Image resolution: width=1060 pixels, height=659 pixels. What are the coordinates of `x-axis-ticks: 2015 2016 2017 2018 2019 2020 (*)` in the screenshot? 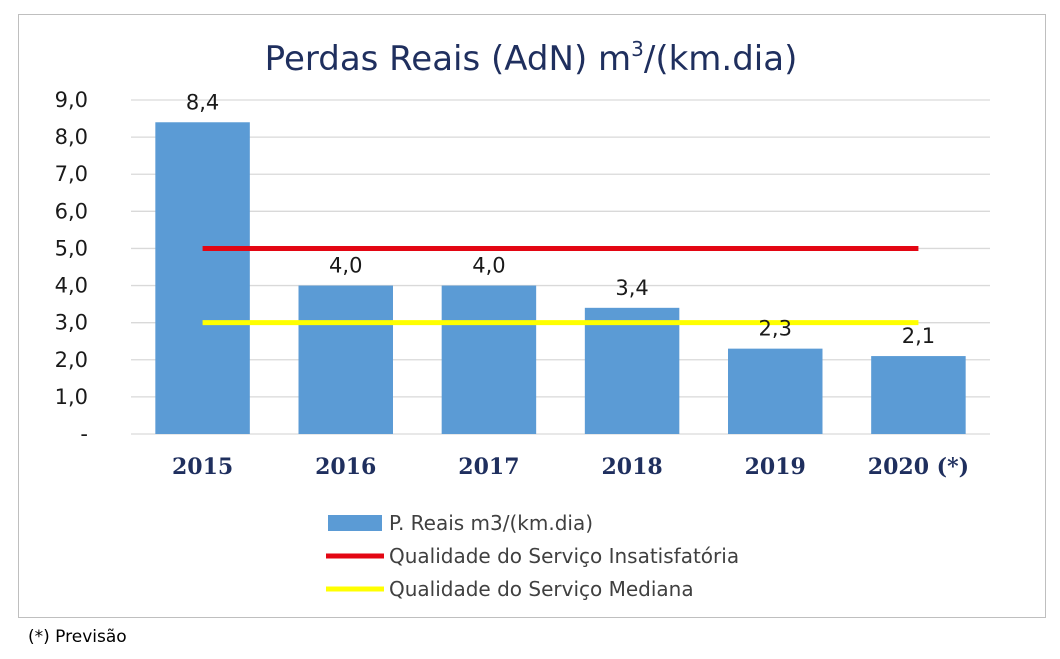 It's located at (570, 467).